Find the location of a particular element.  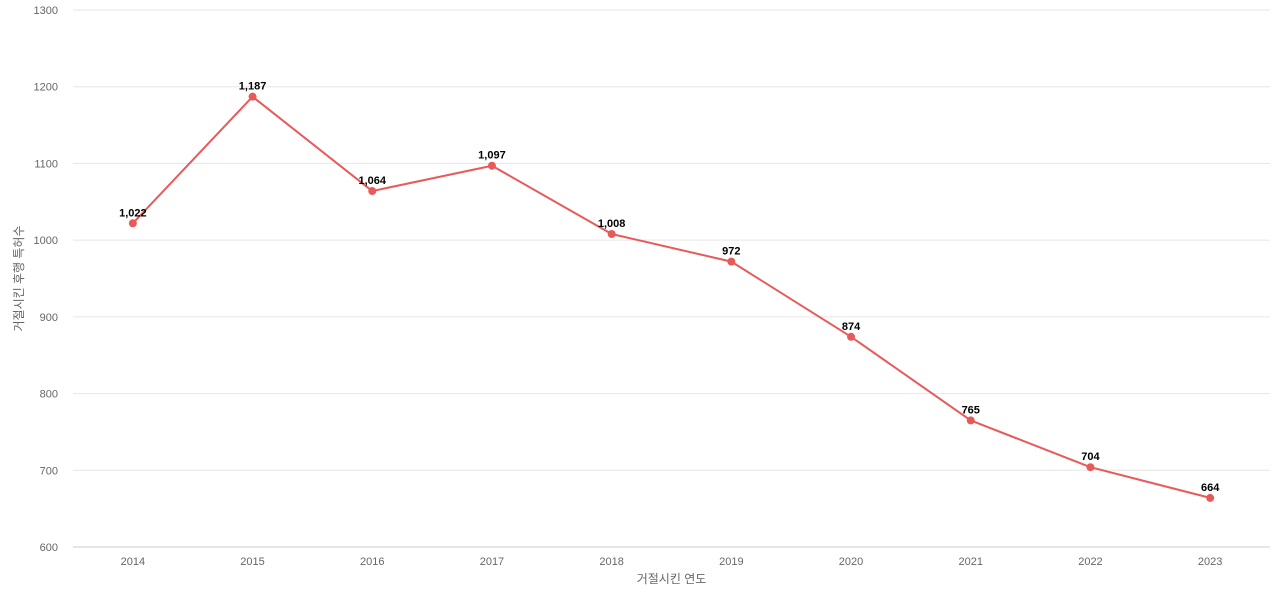

y-axis-title: 거절시킨 후행 특허수 is located at coordinates (18, 278).